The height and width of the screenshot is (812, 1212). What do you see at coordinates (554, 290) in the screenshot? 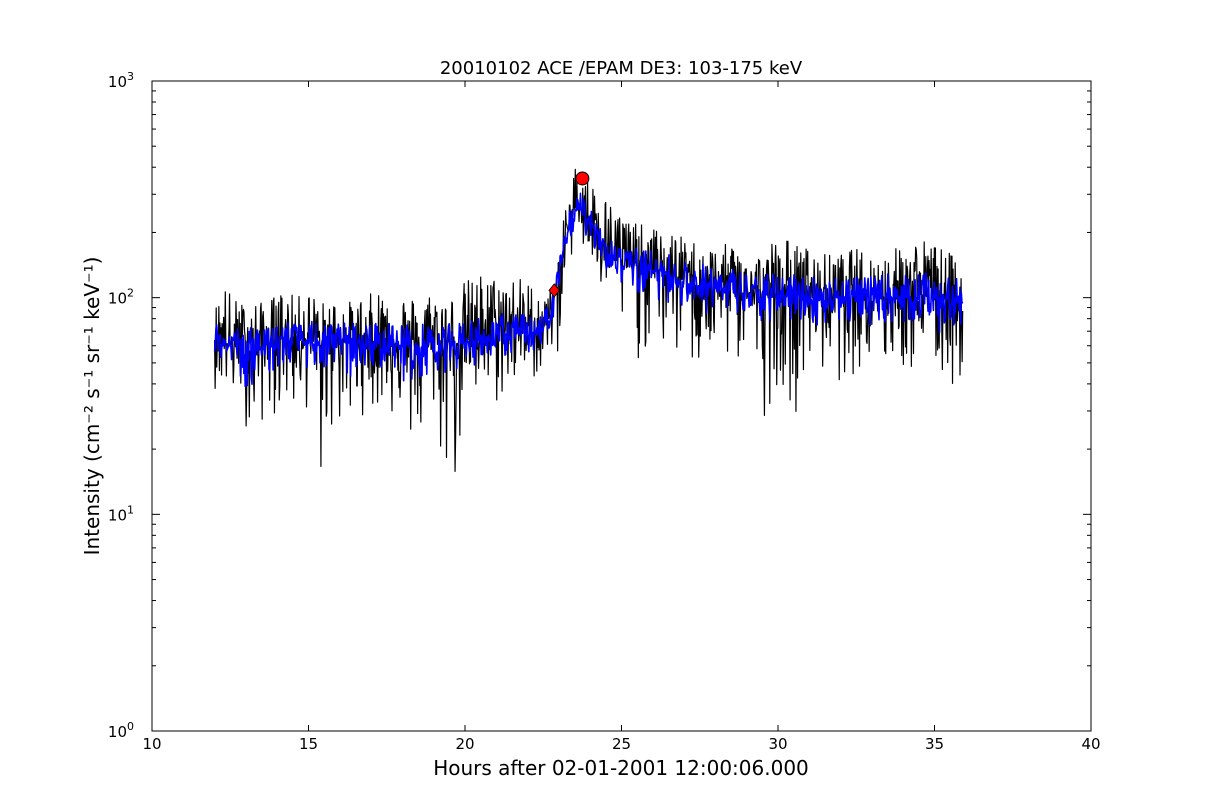
I see `marker-diamond` at bounding box center [554, 290].